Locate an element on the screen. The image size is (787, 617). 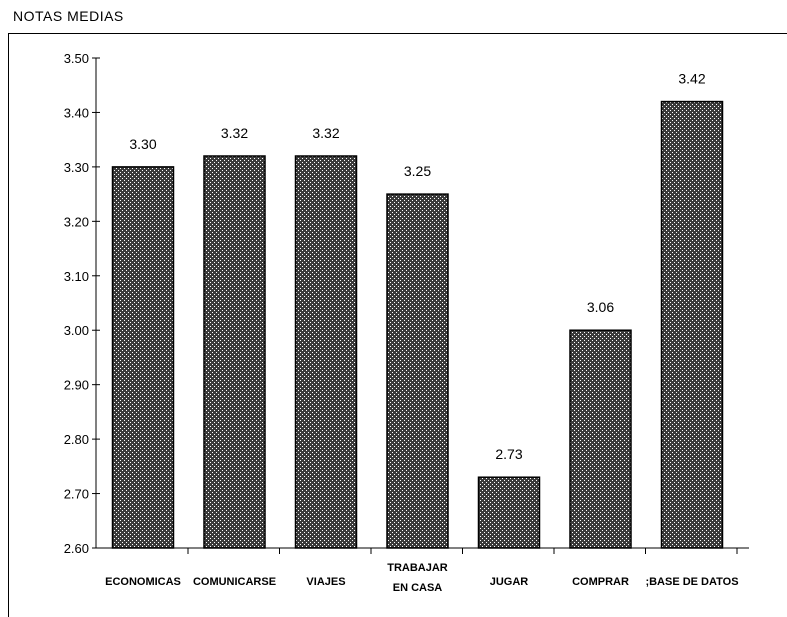
data-label: 3.30 is located at coordinates (142, 144).